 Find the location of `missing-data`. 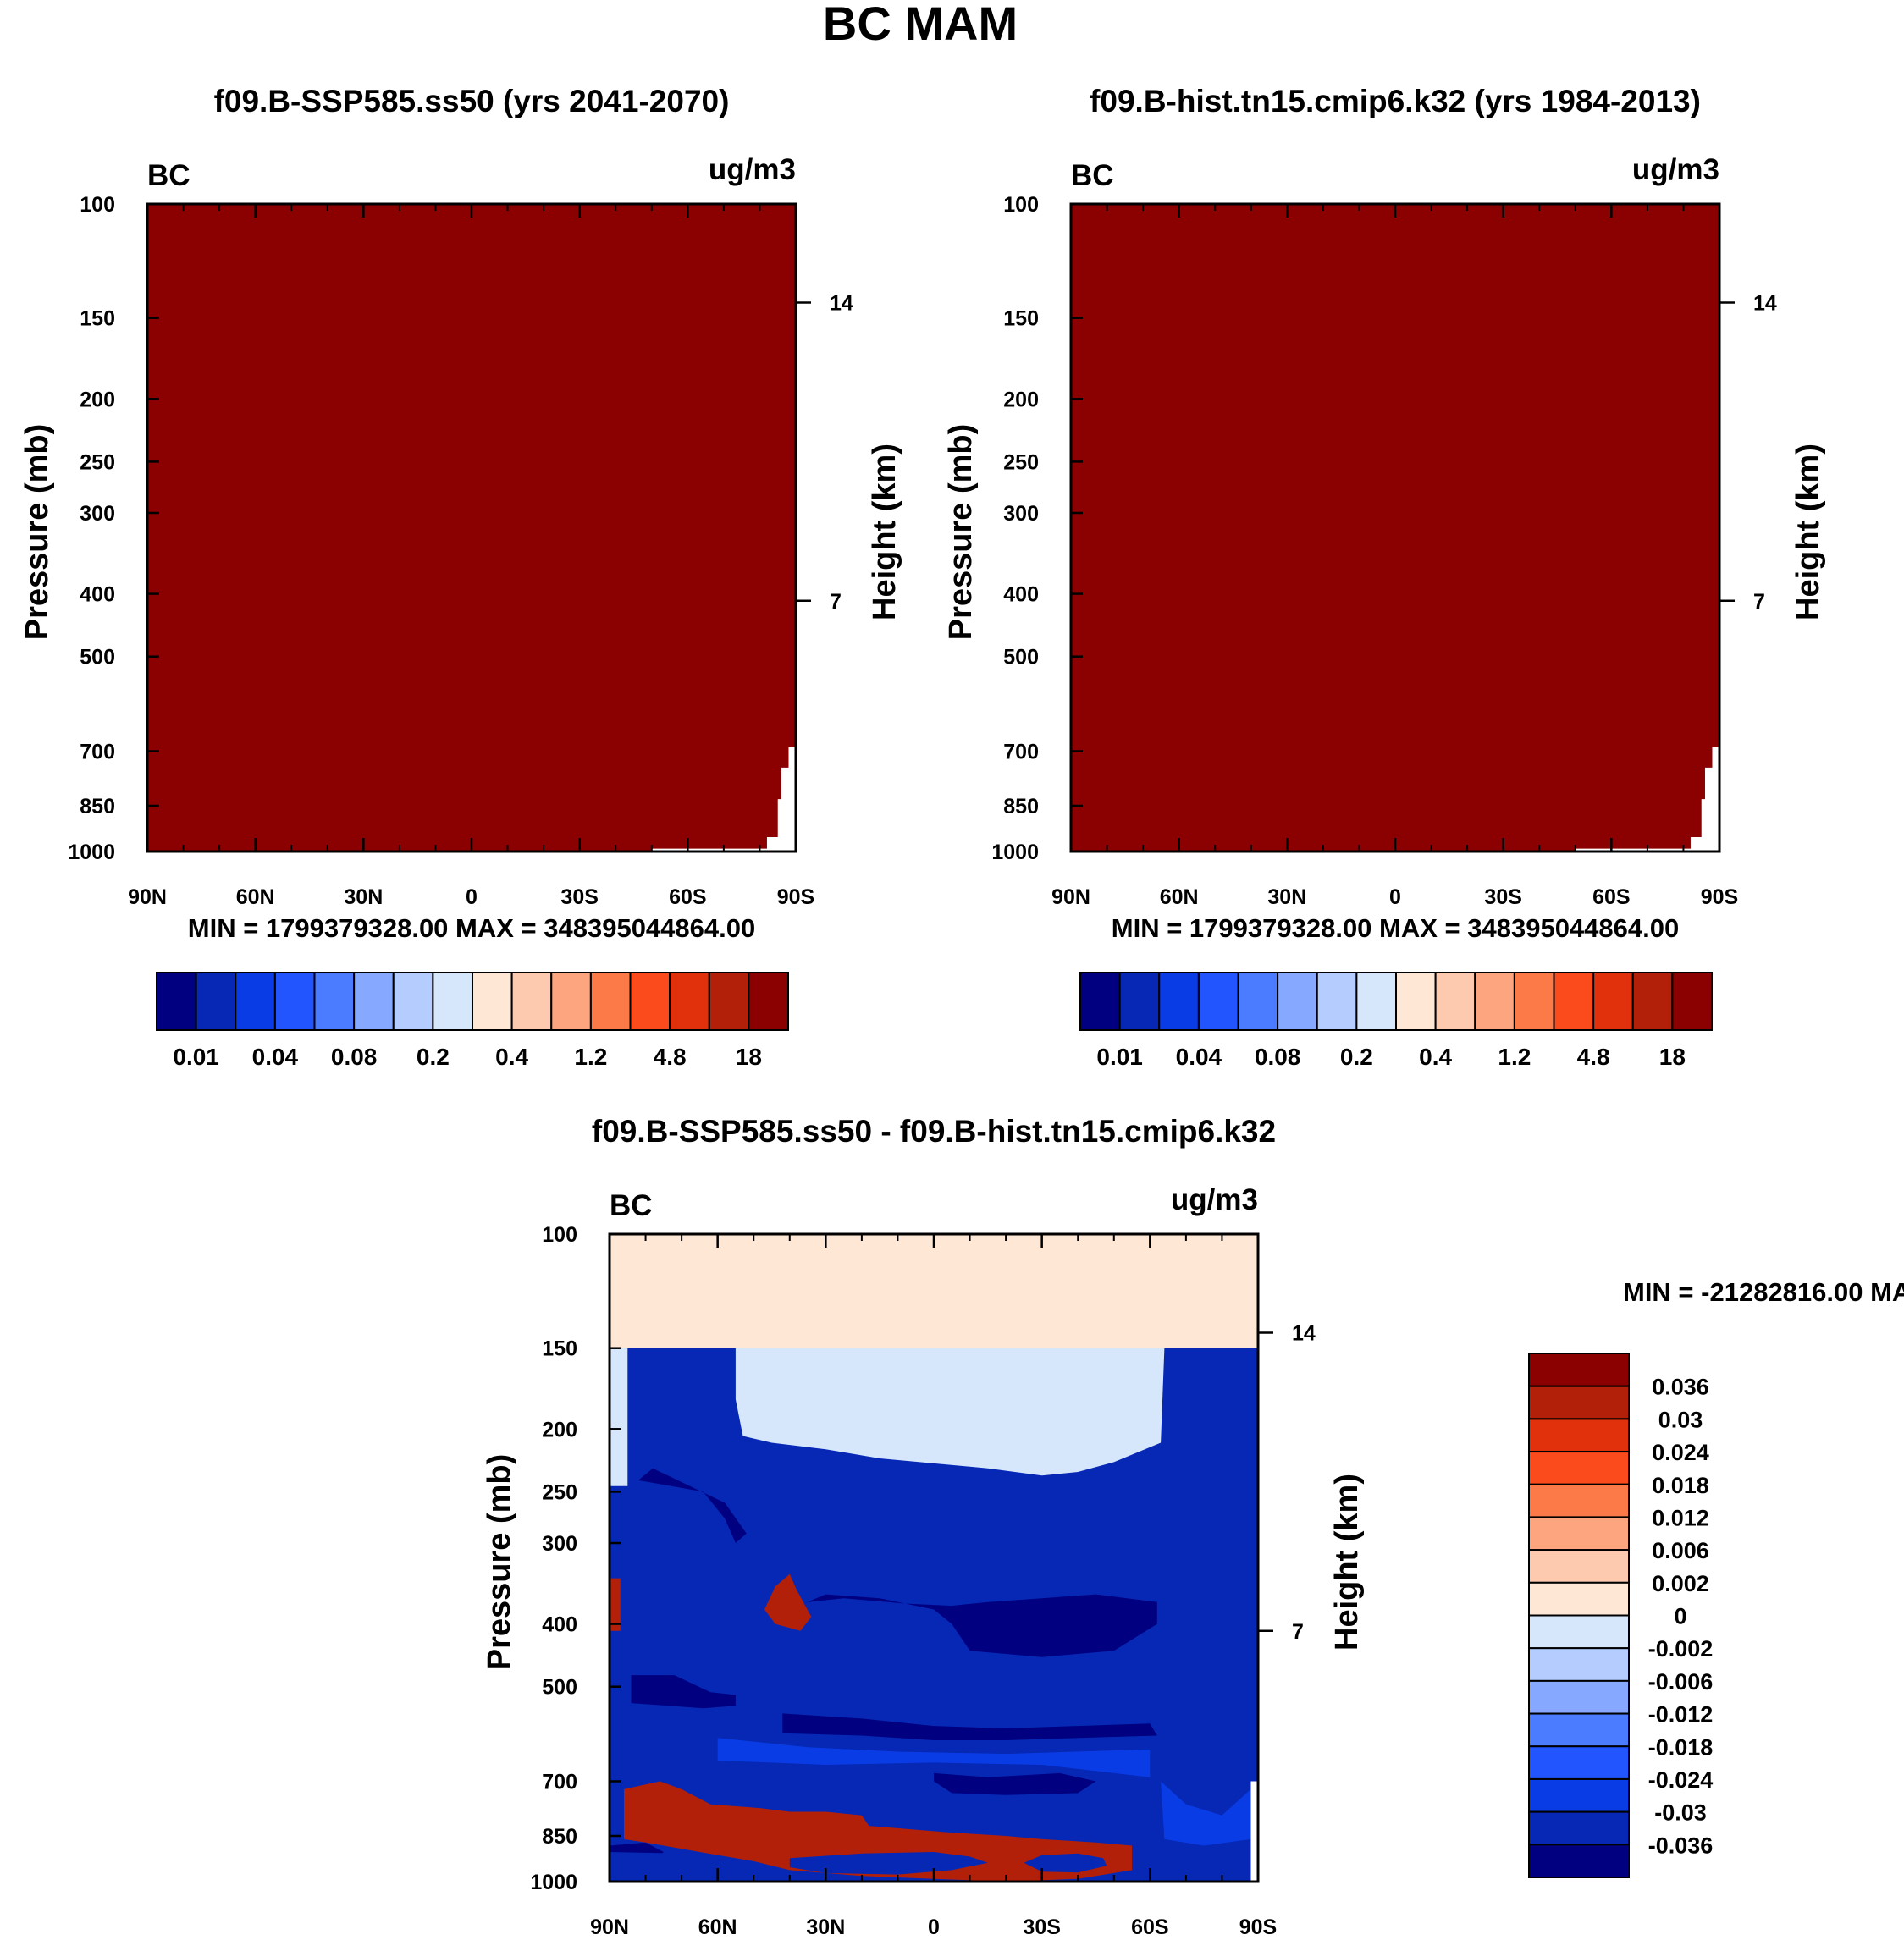

missing-data is located at coordinates (1254, 1832).